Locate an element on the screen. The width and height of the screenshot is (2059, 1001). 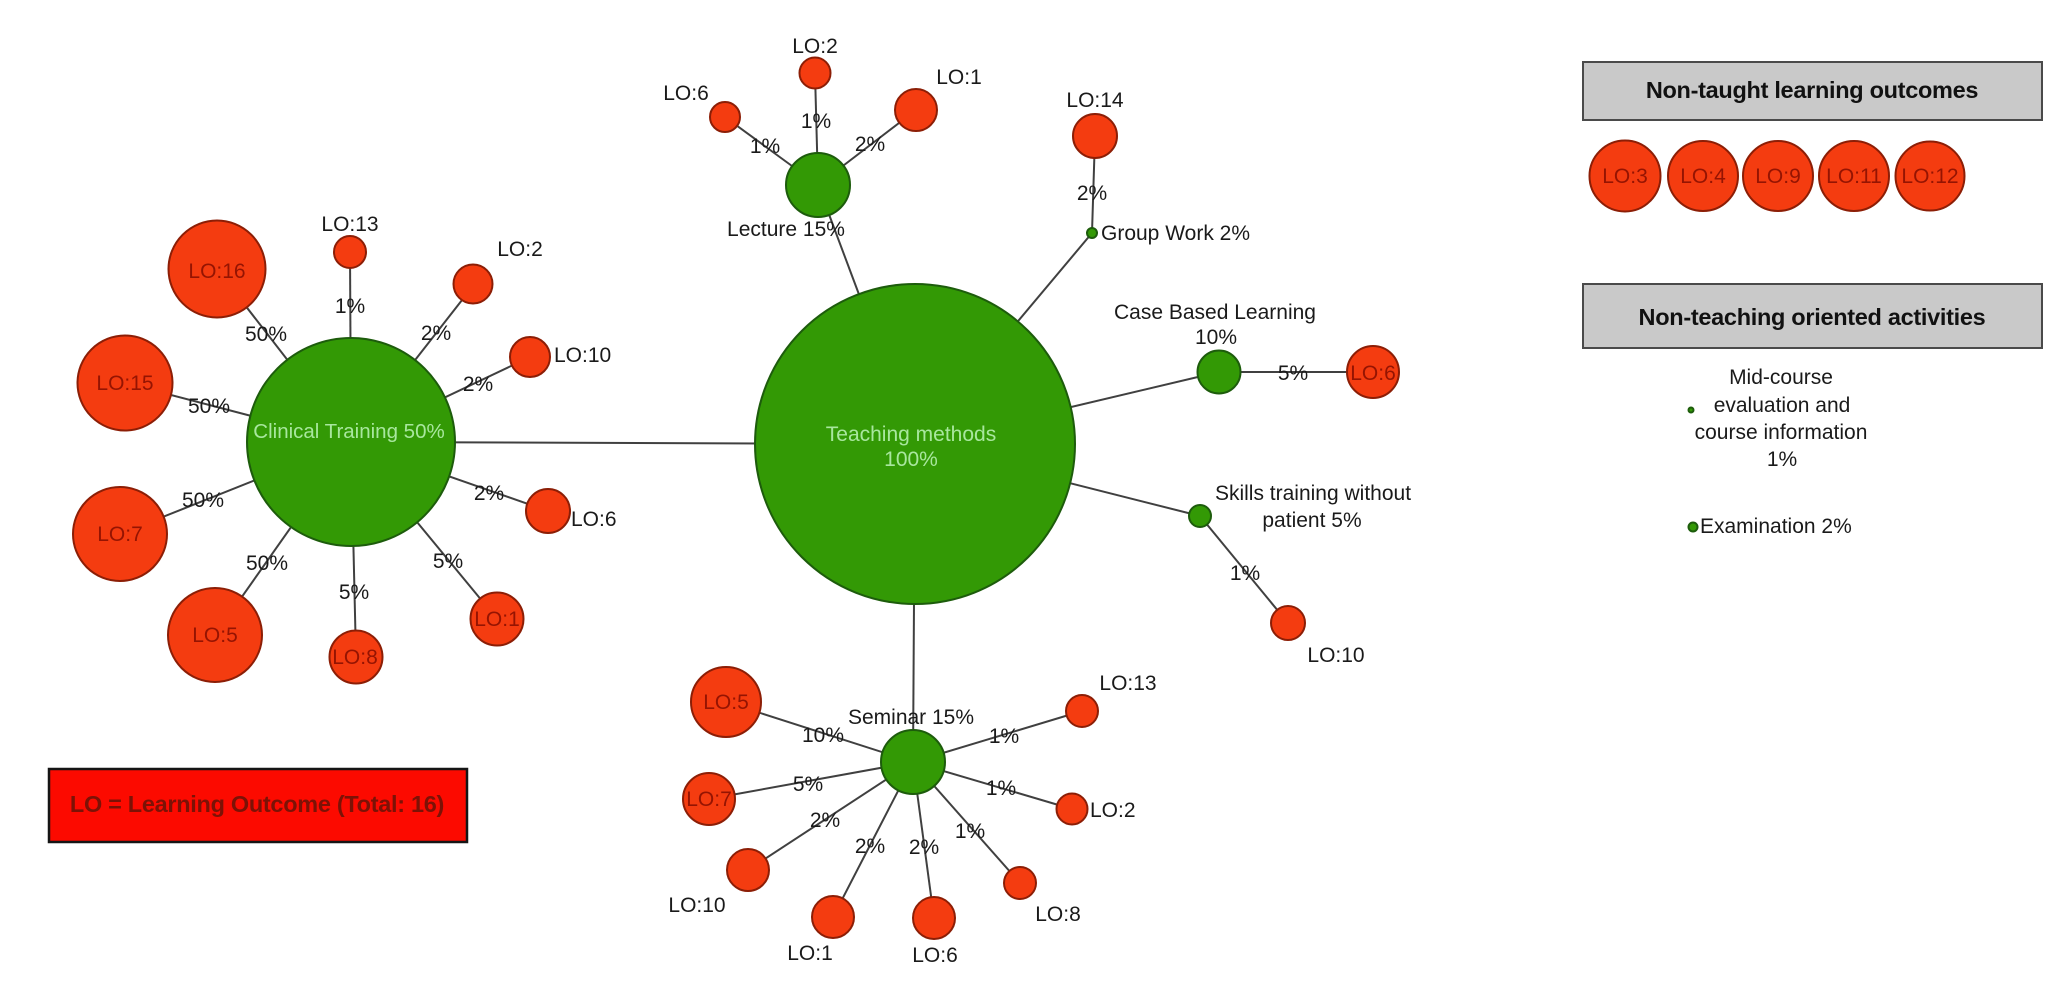
svg-text: Group Work 2% is located at coordinates (1175, 233).